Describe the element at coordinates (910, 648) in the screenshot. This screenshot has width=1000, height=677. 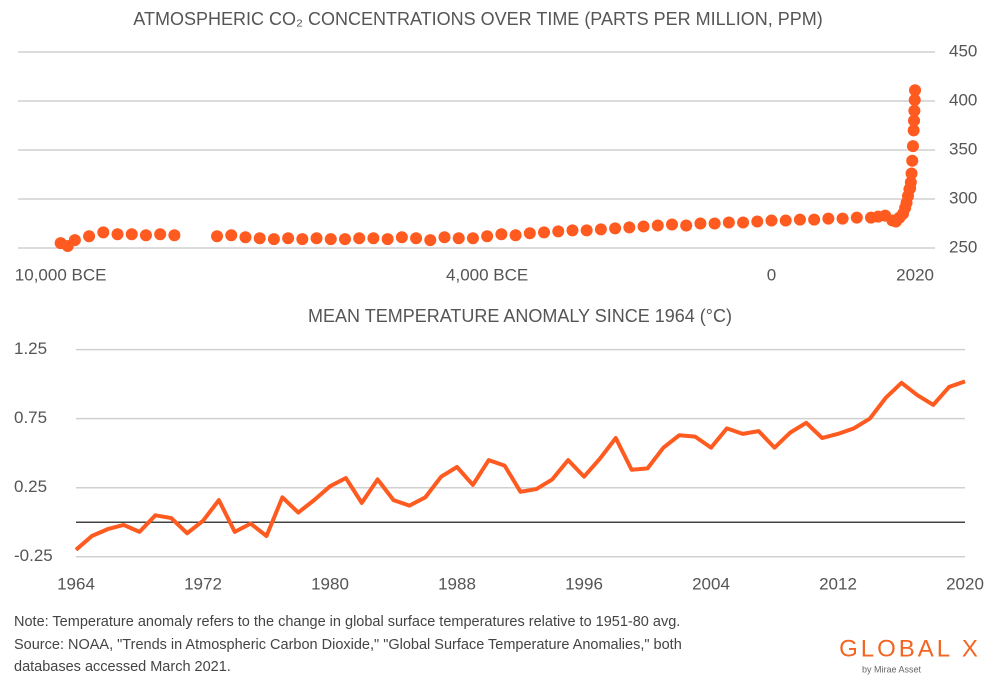
I see `logo: GLOBAL X` at that location.